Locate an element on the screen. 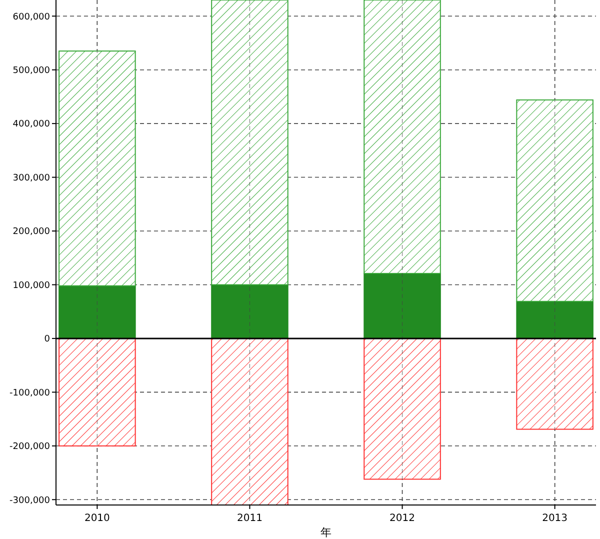 This screenshot has height=539, width=600. y-tick-label: -300,000 is located at coordinates (30, 501).